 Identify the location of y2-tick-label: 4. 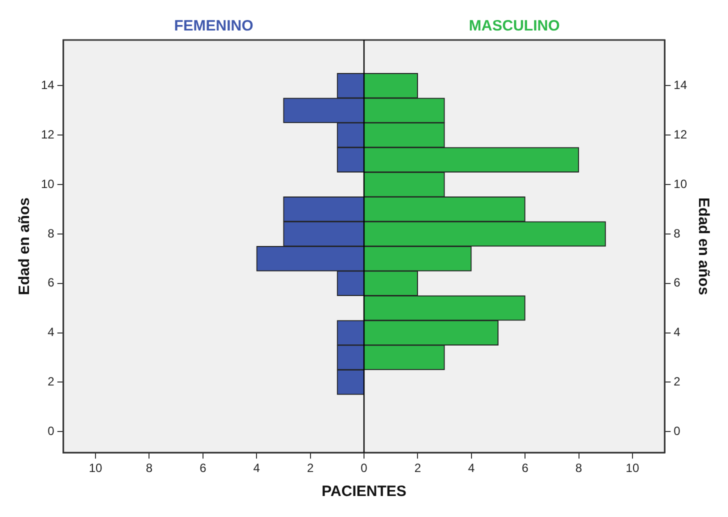
(677, 332).